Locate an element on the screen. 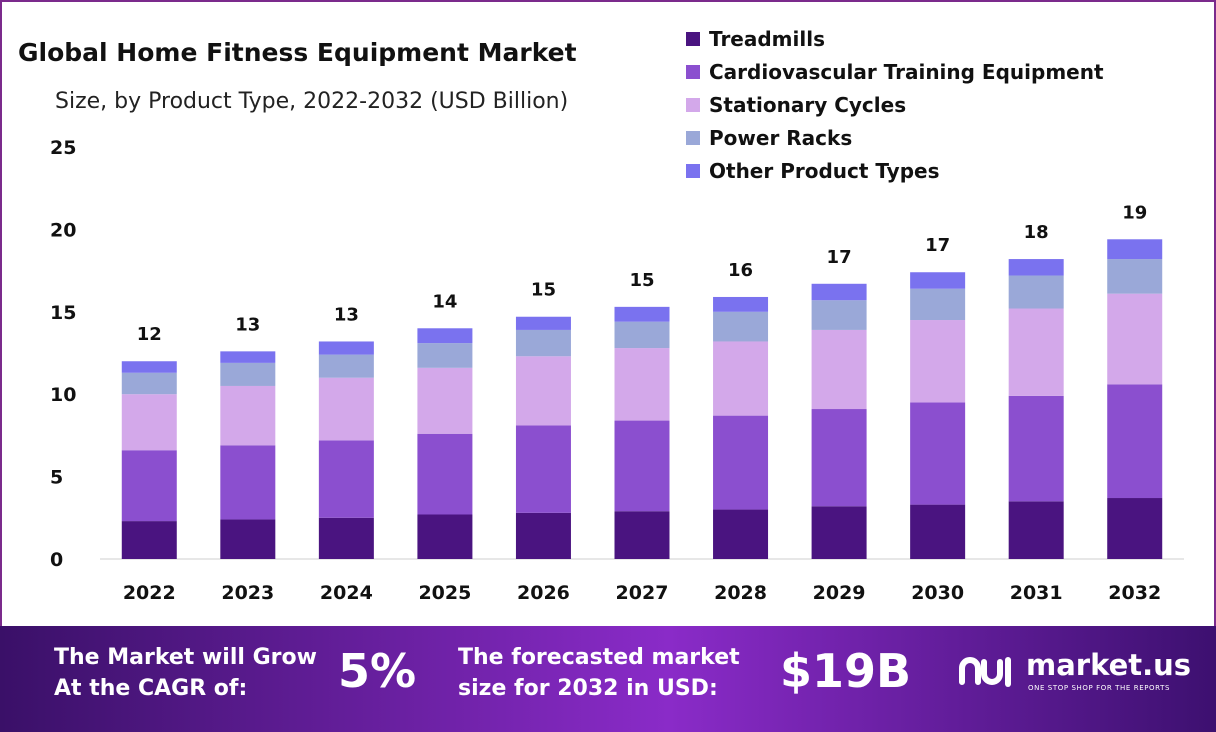  legend-item-other: Other Product Types is located at coordinates (895, 170).